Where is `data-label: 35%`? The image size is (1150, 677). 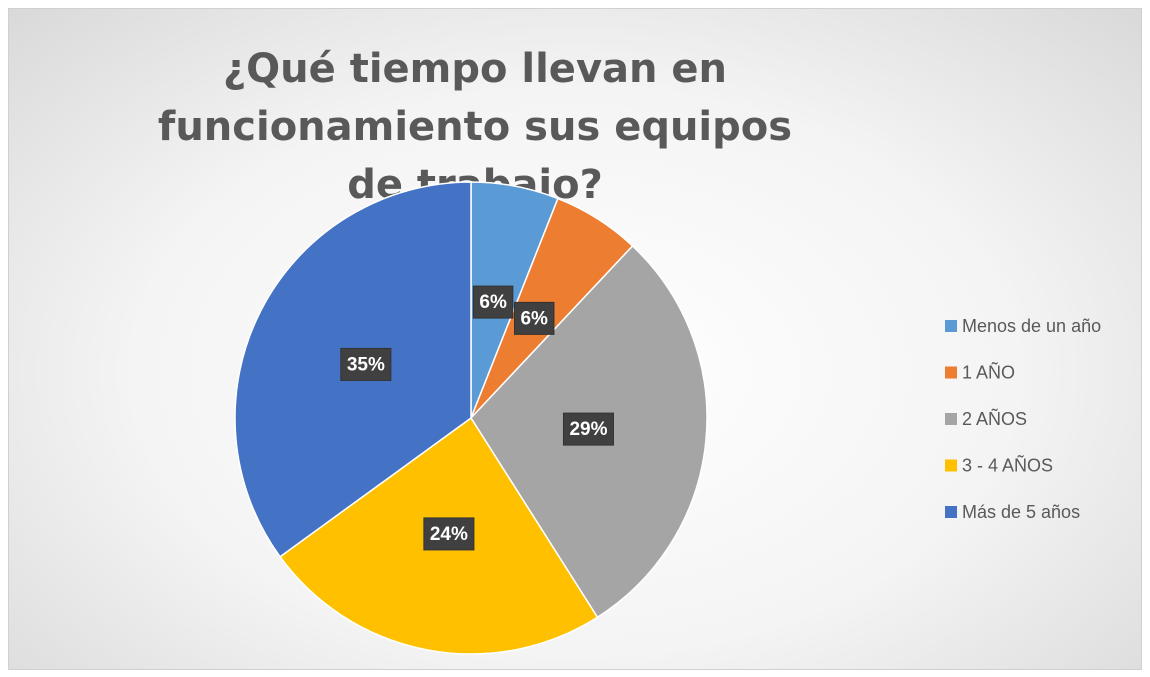
data-label: 35% is located at coordinates (366, 364).